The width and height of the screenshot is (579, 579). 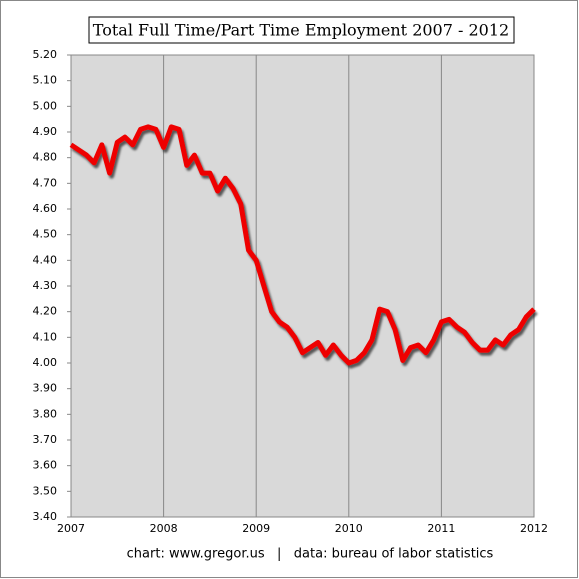 I want to click on y-tick-label: 4.00, so click(x=45, y=362).